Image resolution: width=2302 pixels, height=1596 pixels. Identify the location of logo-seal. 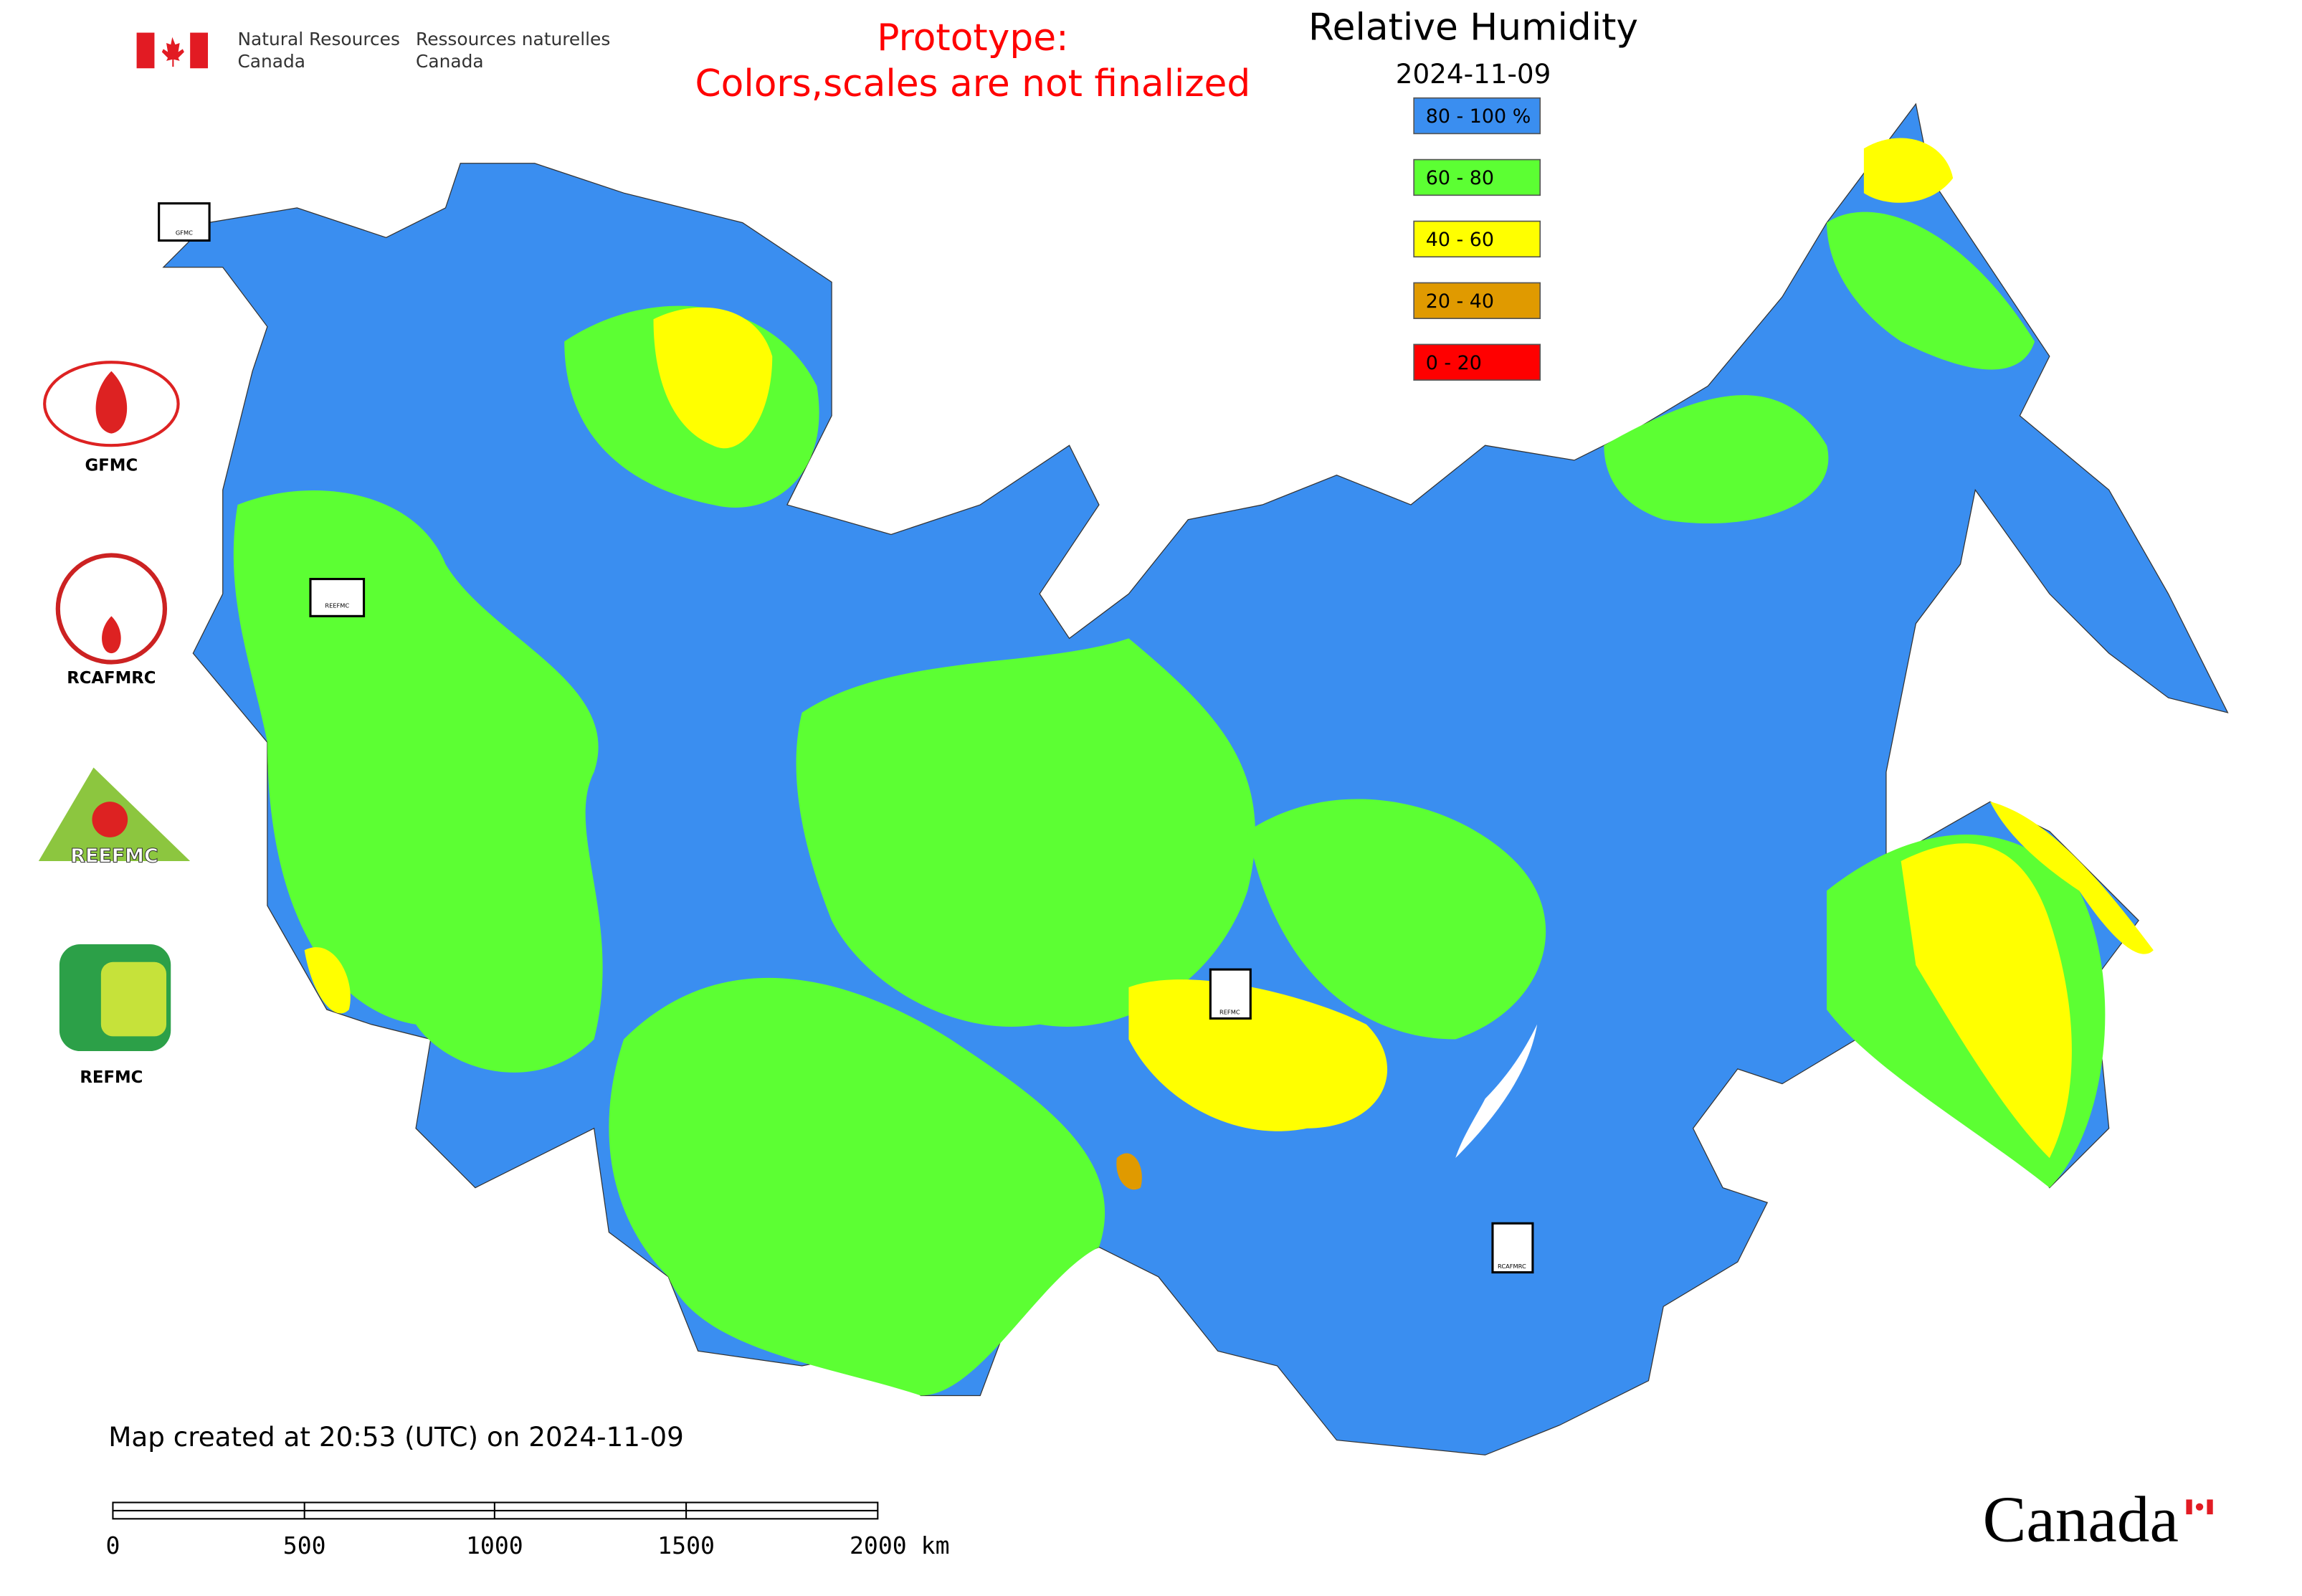
(112, 609).